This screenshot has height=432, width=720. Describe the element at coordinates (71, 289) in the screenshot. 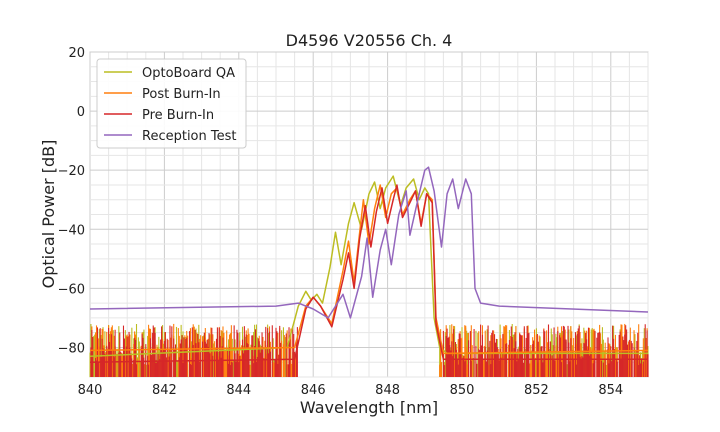

I see `y-tick-label: −60` at that location.